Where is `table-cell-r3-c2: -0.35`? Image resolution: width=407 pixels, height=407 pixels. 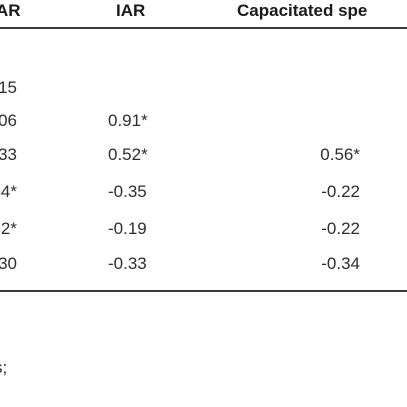 table-cell-r3-c2: -0.35 is located at coordinates (127, 191).